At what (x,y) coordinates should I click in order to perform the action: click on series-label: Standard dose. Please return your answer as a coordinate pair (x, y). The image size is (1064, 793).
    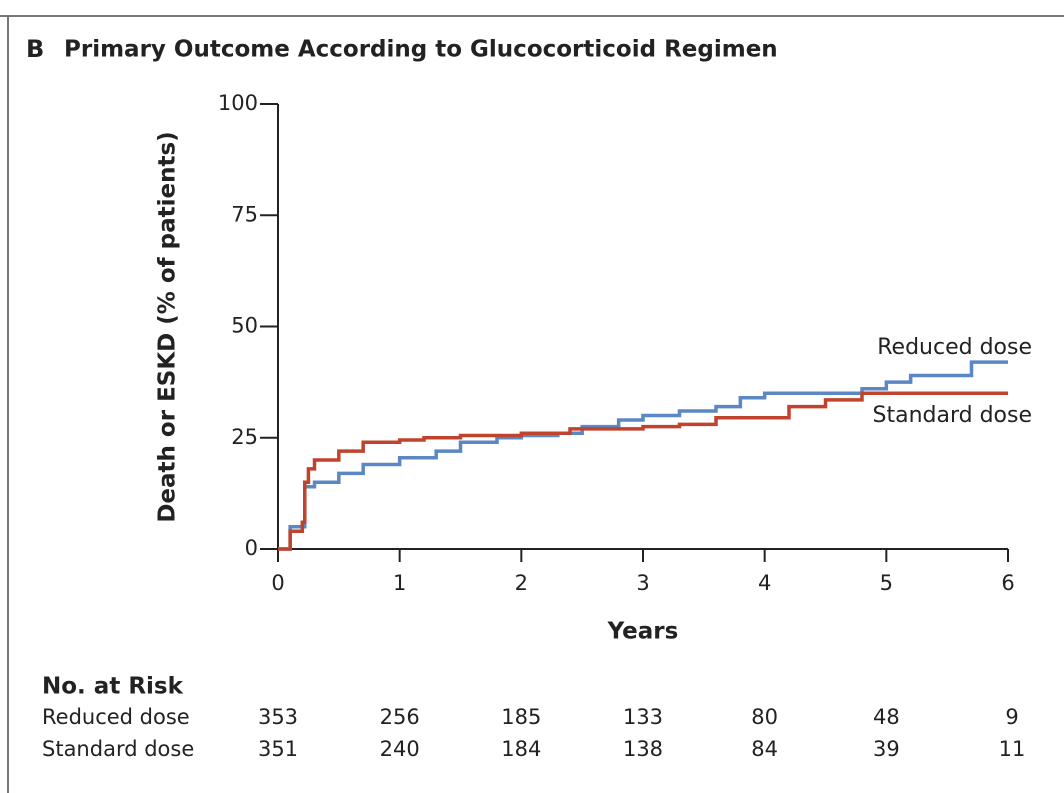
    Looking at the image, I should click on (953, 415).